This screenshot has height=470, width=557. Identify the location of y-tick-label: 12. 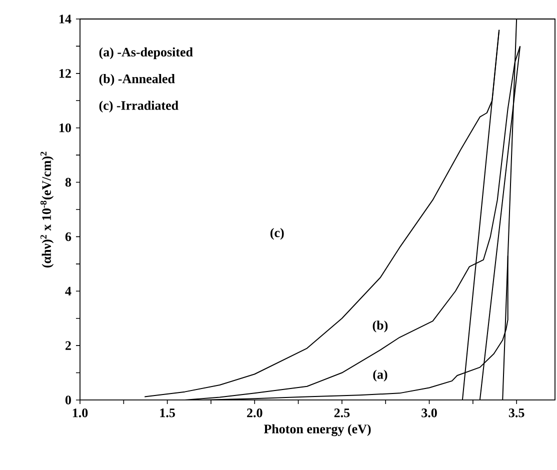
(65, 73).